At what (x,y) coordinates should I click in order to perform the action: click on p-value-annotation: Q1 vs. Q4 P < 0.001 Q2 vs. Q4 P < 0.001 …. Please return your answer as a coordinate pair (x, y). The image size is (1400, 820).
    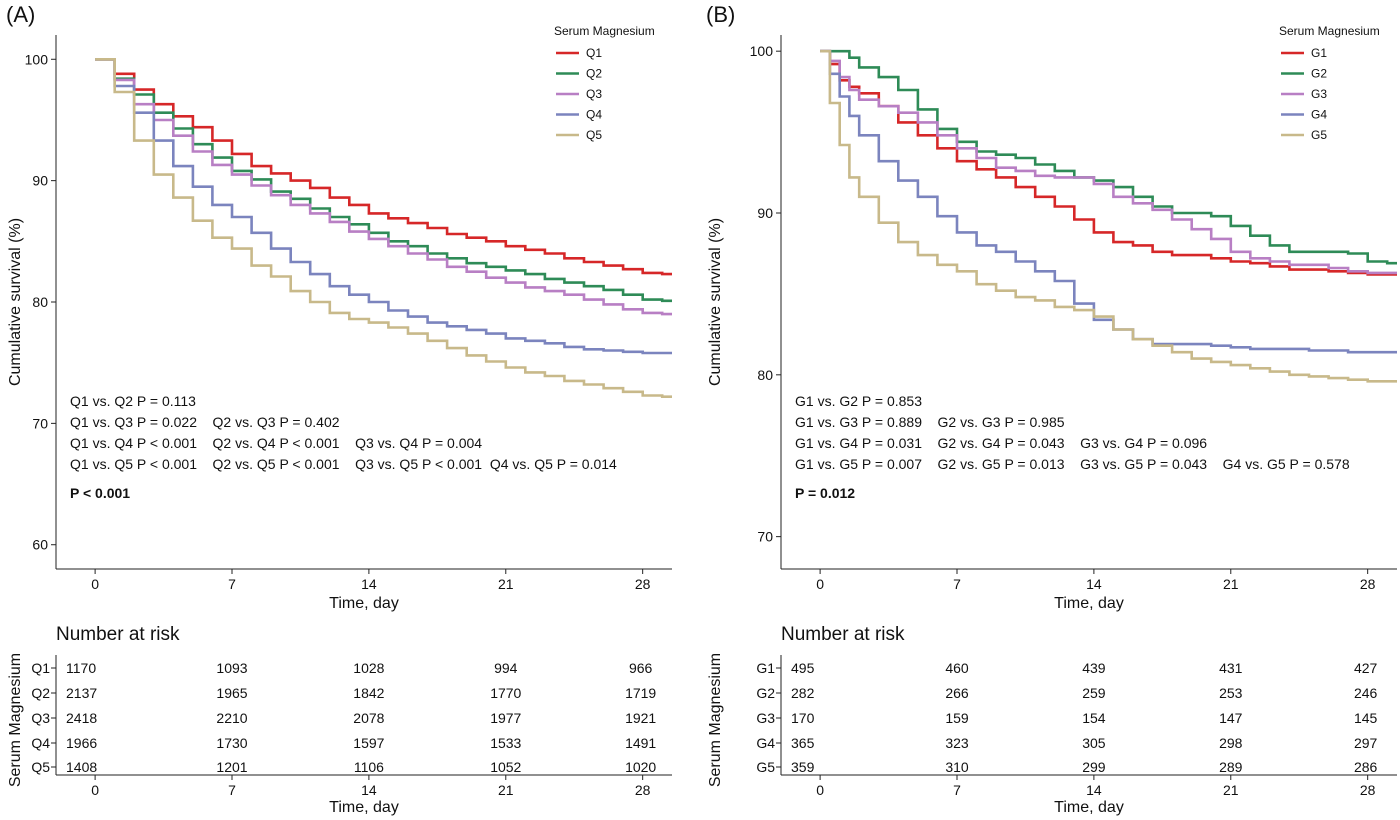
    Looking at the image, I should click on (276, 443).